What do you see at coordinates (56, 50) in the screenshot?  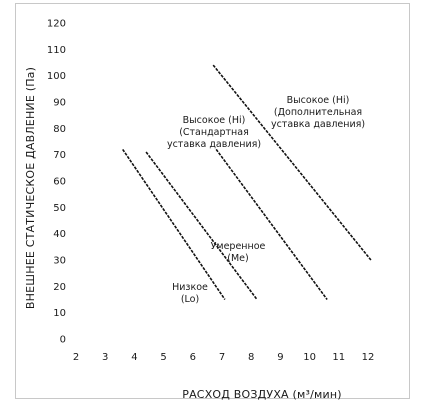 I see `y-tick-label: 110` at bounding box center [56, 50].